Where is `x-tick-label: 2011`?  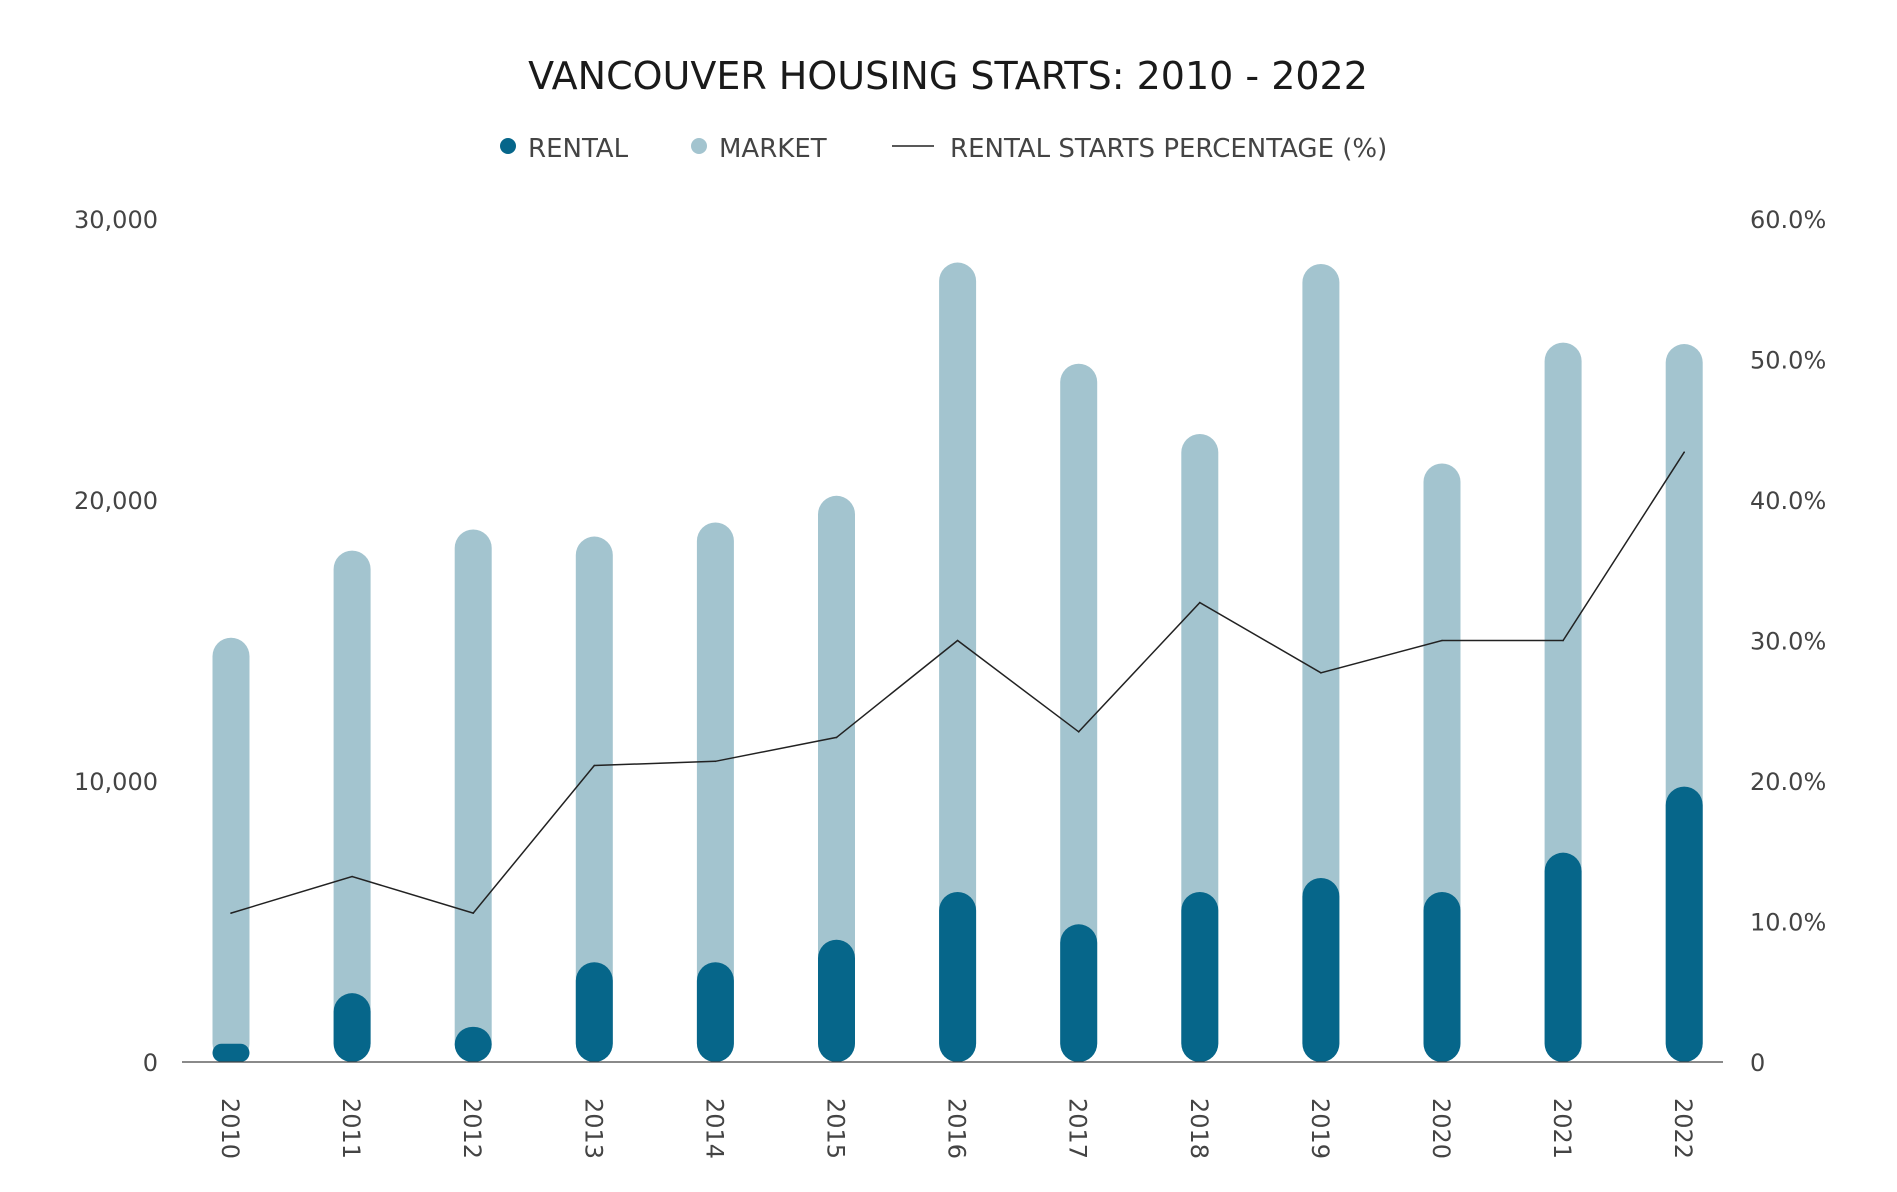 x-tick-label: 2011 is located at coordinates (351, 1128).